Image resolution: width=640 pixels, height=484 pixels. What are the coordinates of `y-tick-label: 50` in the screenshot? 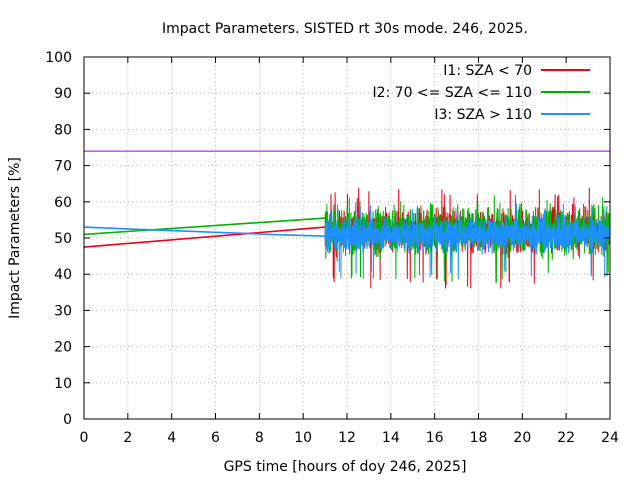 It's located at (63, 239).